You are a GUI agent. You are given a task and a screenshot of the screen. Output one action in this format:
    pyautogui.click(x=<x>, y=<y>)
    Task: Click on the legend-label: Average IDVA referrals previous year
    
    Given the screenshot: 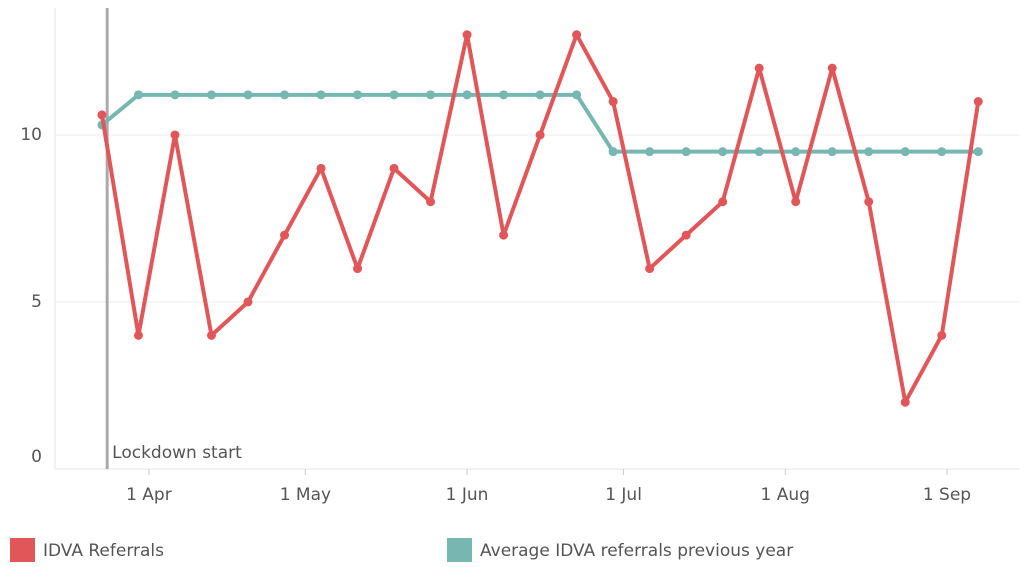 What is the action you would take?
    pyautogui.click(x=636, y=551)
    